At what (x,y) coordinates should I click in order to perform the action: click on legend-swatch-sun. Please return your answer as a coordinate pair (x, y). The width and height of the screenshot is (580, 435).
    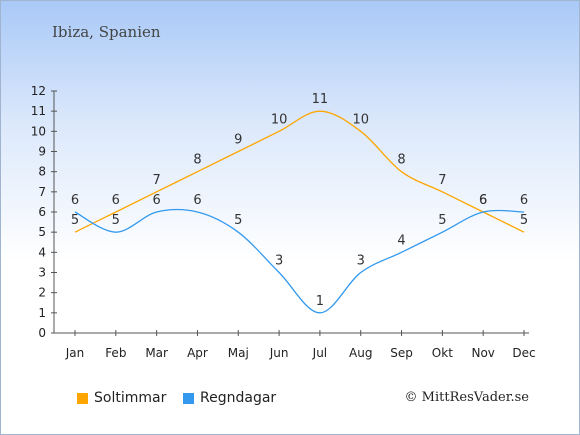
    Looking at the image, I should click on (82, 398).